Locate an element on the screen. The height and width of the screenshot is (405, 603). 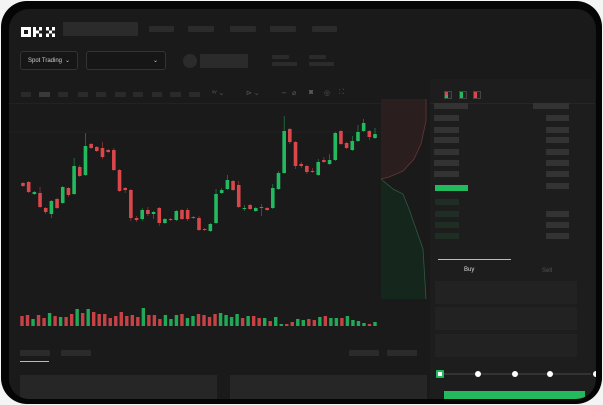
total-input is located at coordinates (506, 345).